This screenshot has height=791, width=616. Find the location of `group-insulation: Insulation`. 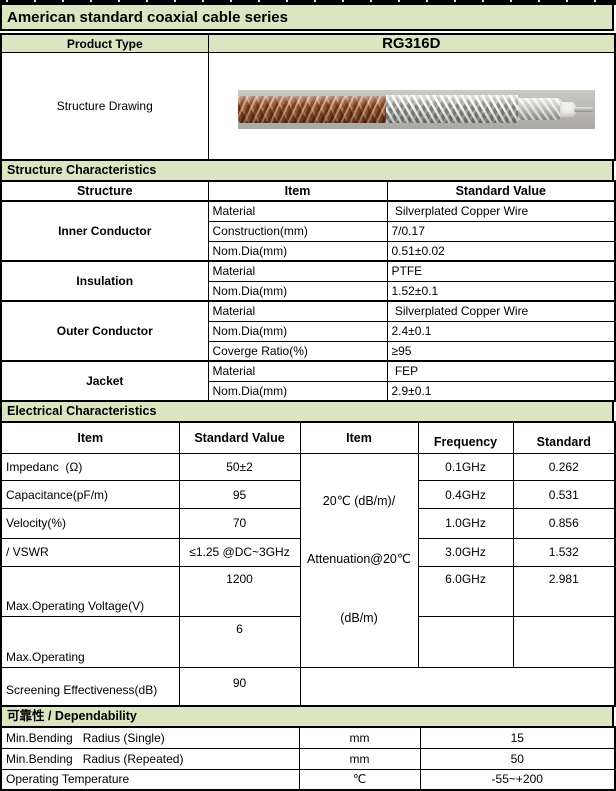

group-insulation: Insulation is located at coordinates (104, 281).